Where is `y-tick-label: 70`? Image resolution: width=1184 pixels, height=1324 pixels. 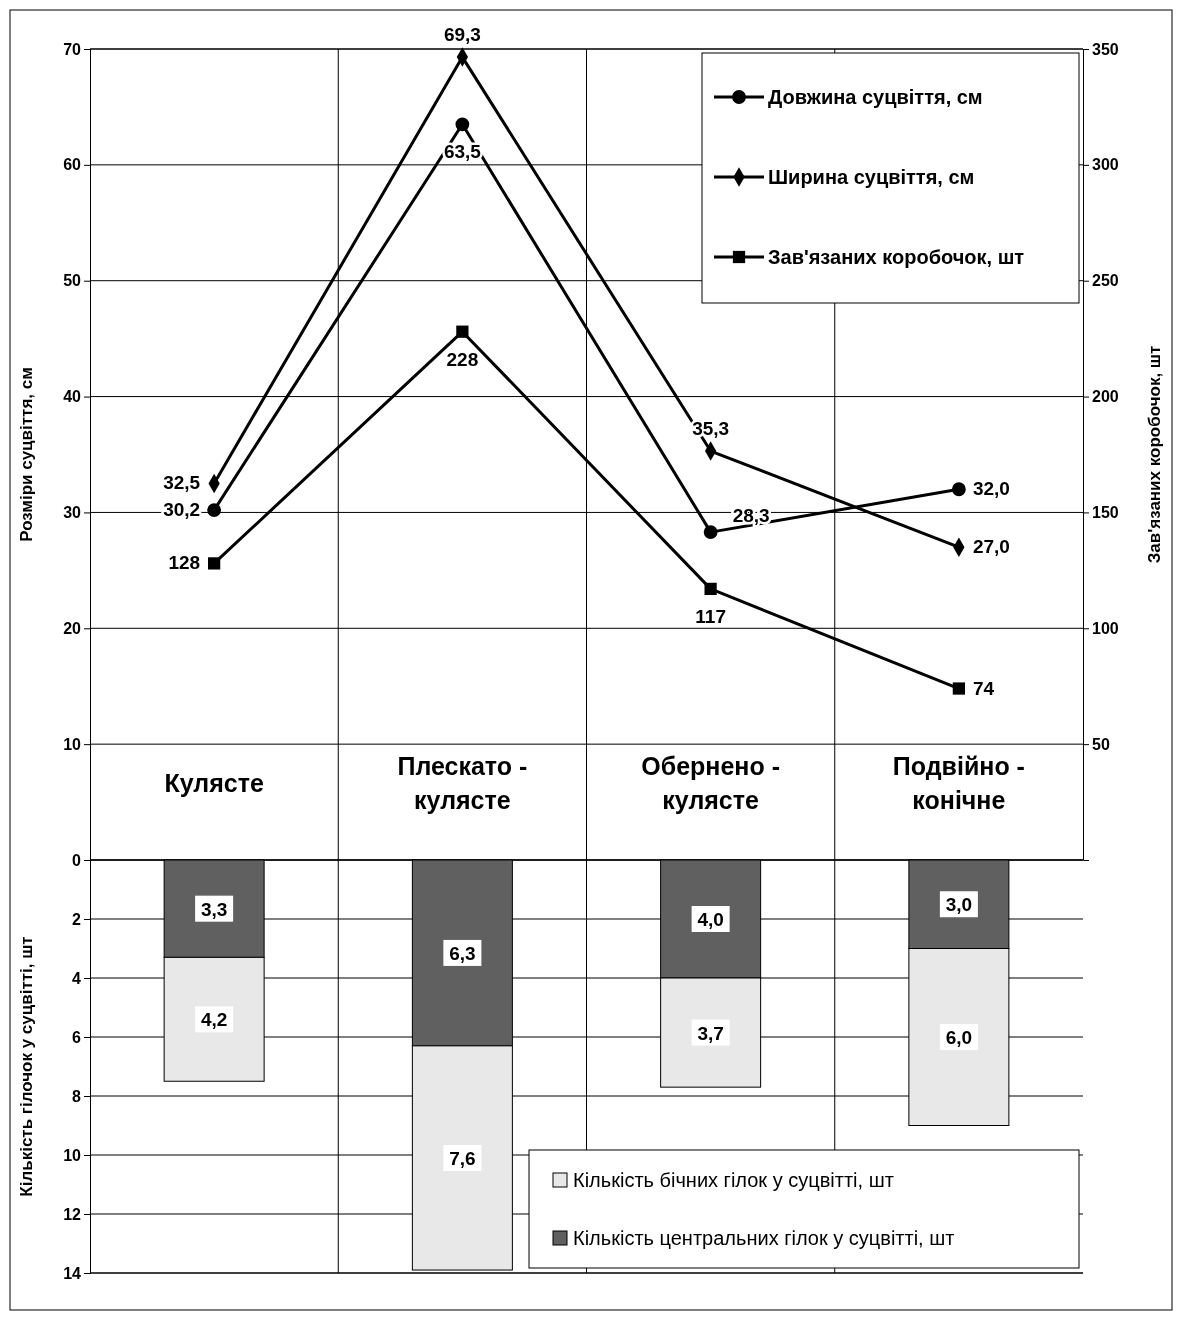
y-tick-label: 70 is located at coordinates (72, 49).